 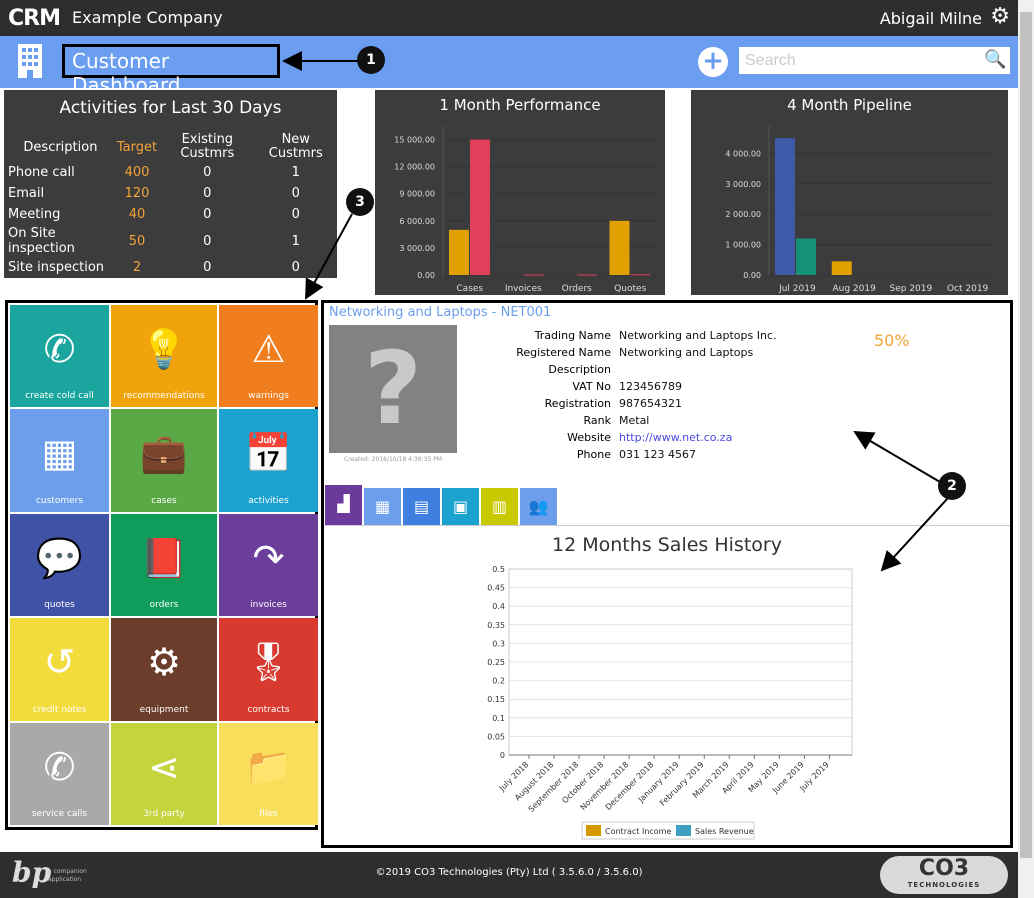 I want to click on add-icon: +, so click(x=713, y=62).